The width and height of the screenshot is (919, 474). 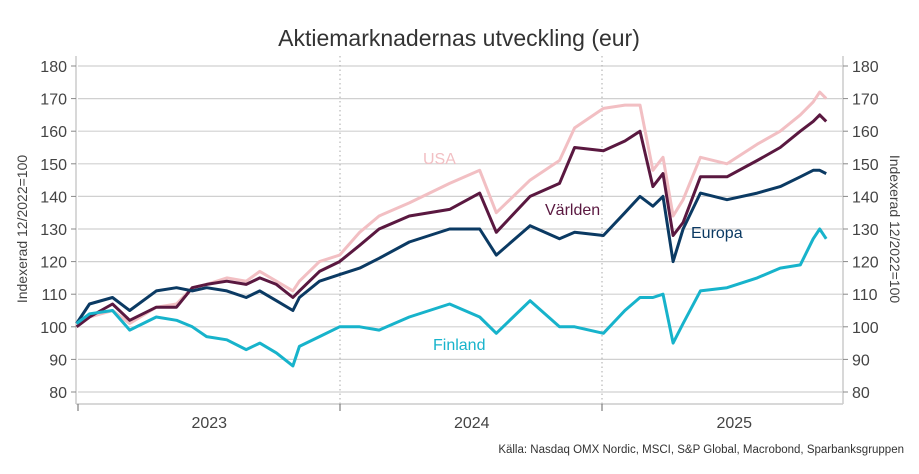 What do you see at coordinates (572, 210) in the screenshot?
I see `series-label-varlden: Världen` at bounding box center [572, 210].